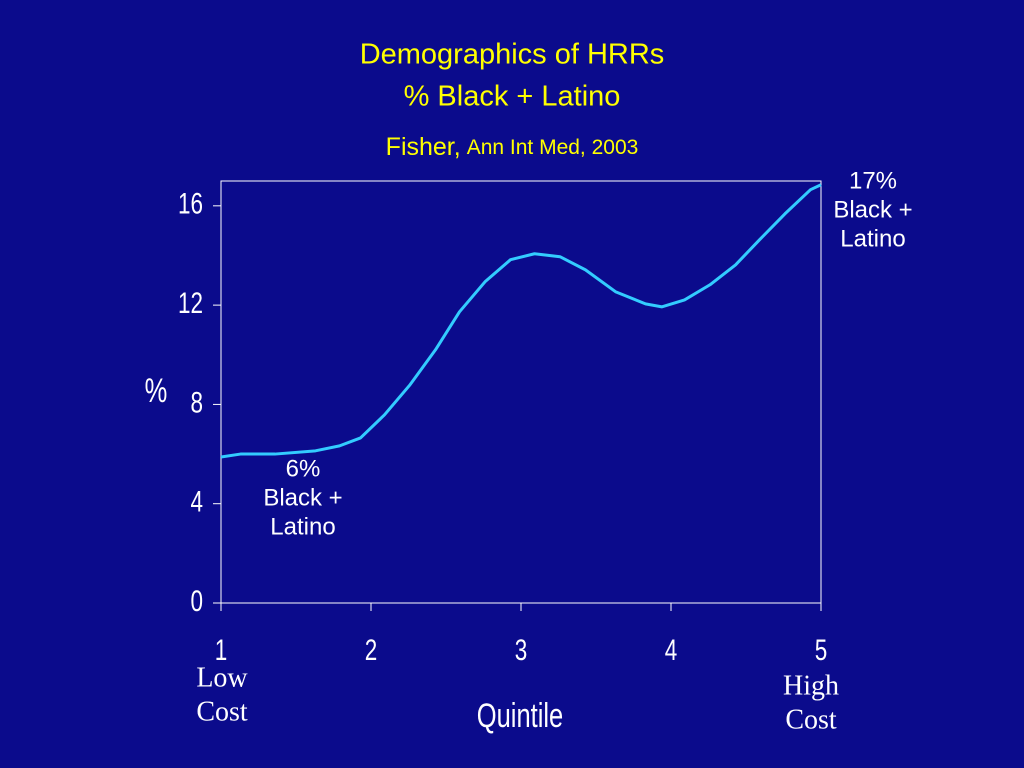 The height and width of the screenshot is (768, 1024). Describe the element at coordinates (671, 650) in the screenshot. I see `x-tick-label: 4` at that location.